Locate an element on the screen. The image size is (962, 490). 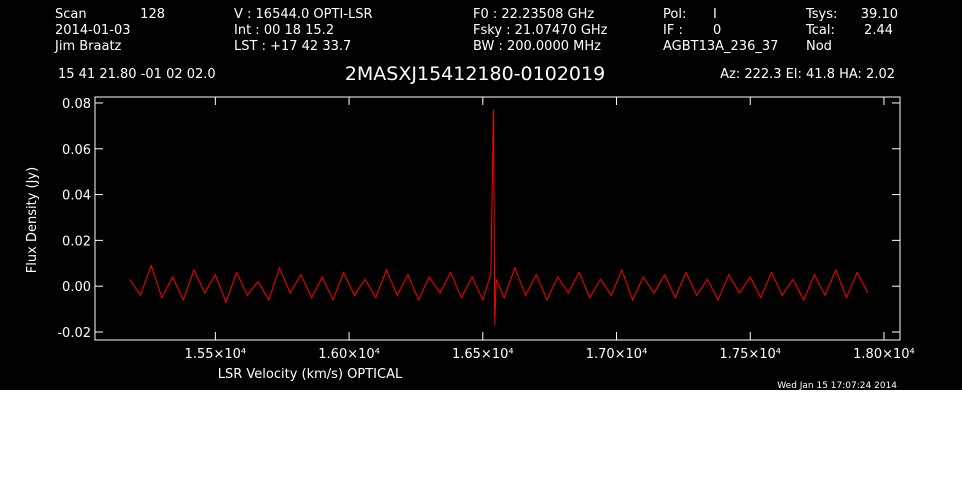
annotation: Scan is located at coordinates (71, 14).